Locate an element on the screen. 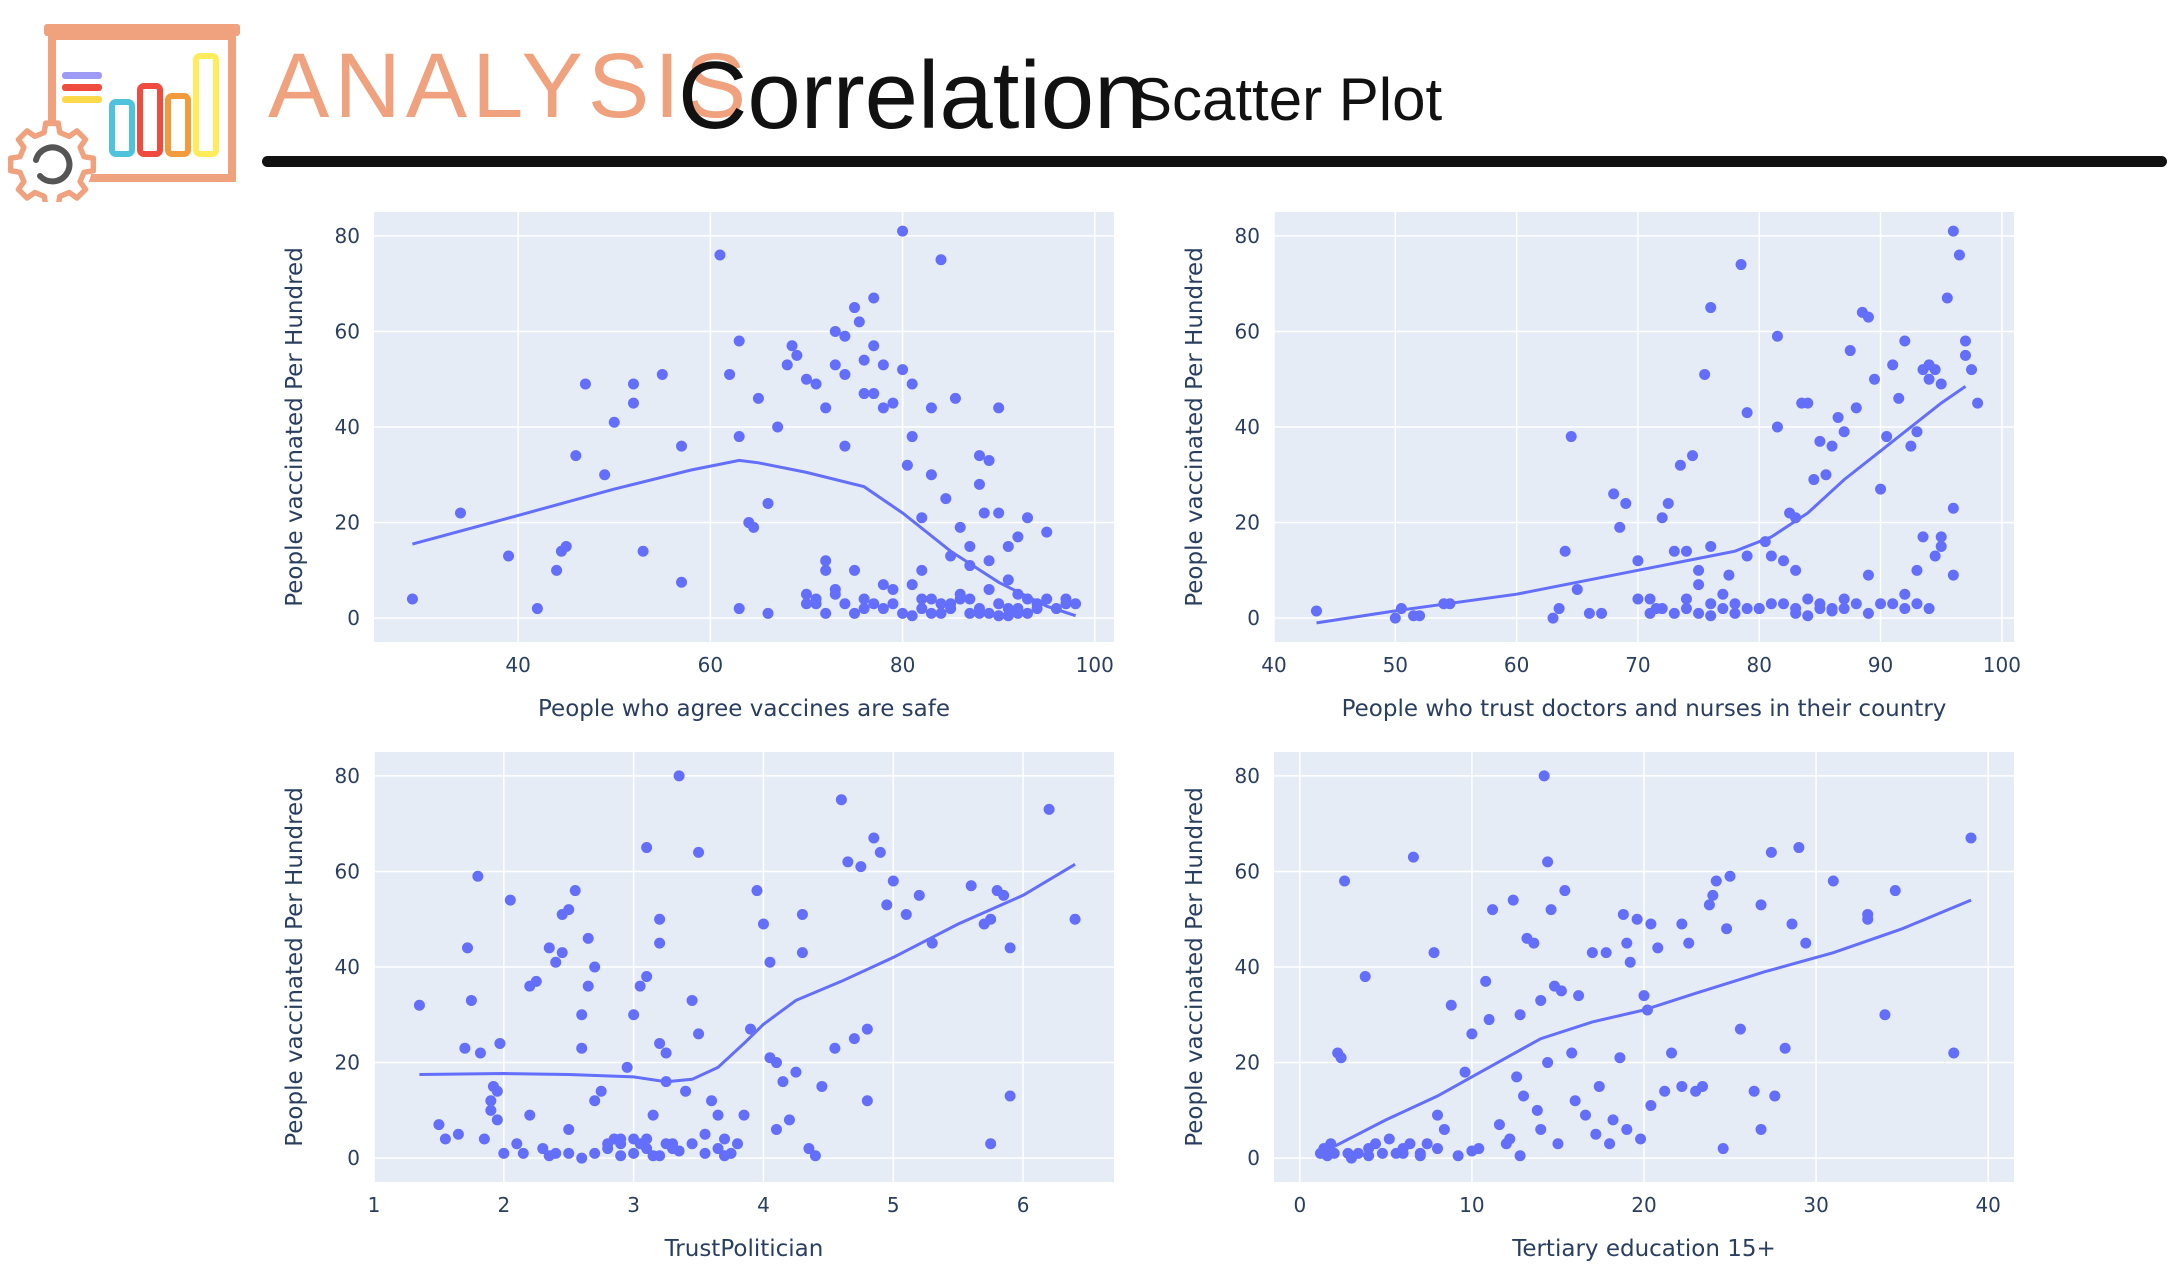  x-tick-label: 40 is located at coordinates (1273, 665).